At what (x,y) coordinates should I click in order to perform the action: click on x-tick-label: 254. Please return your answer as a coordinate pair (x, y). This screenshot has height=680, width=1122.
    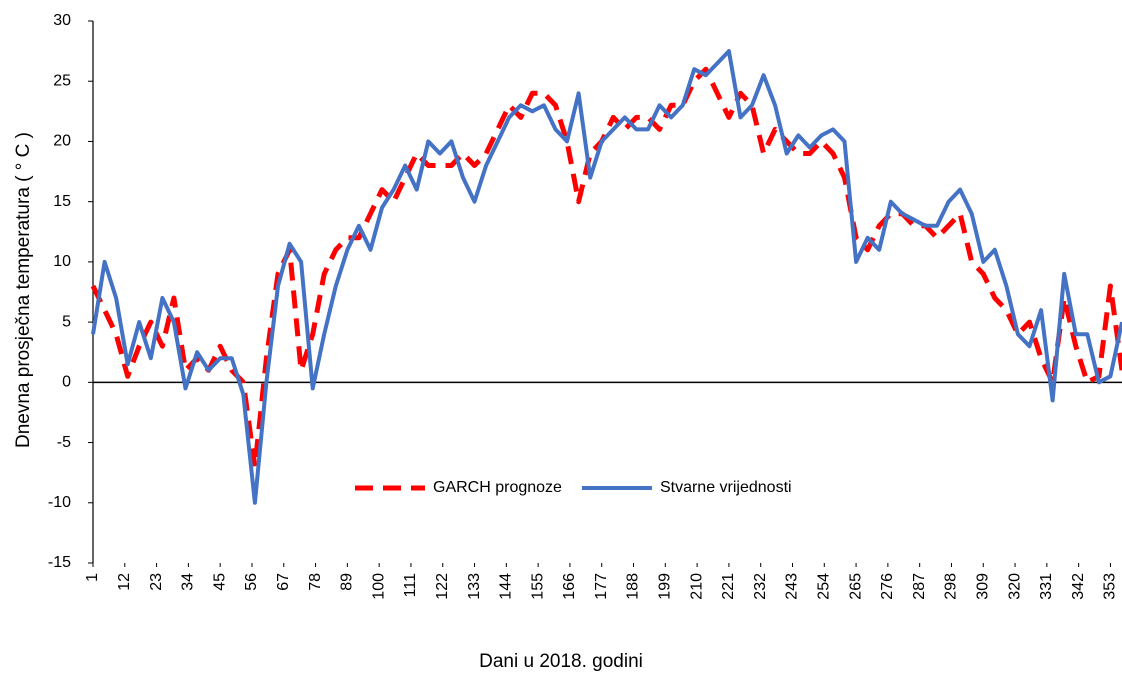
    Looking at the image, I should click on (824, 586).